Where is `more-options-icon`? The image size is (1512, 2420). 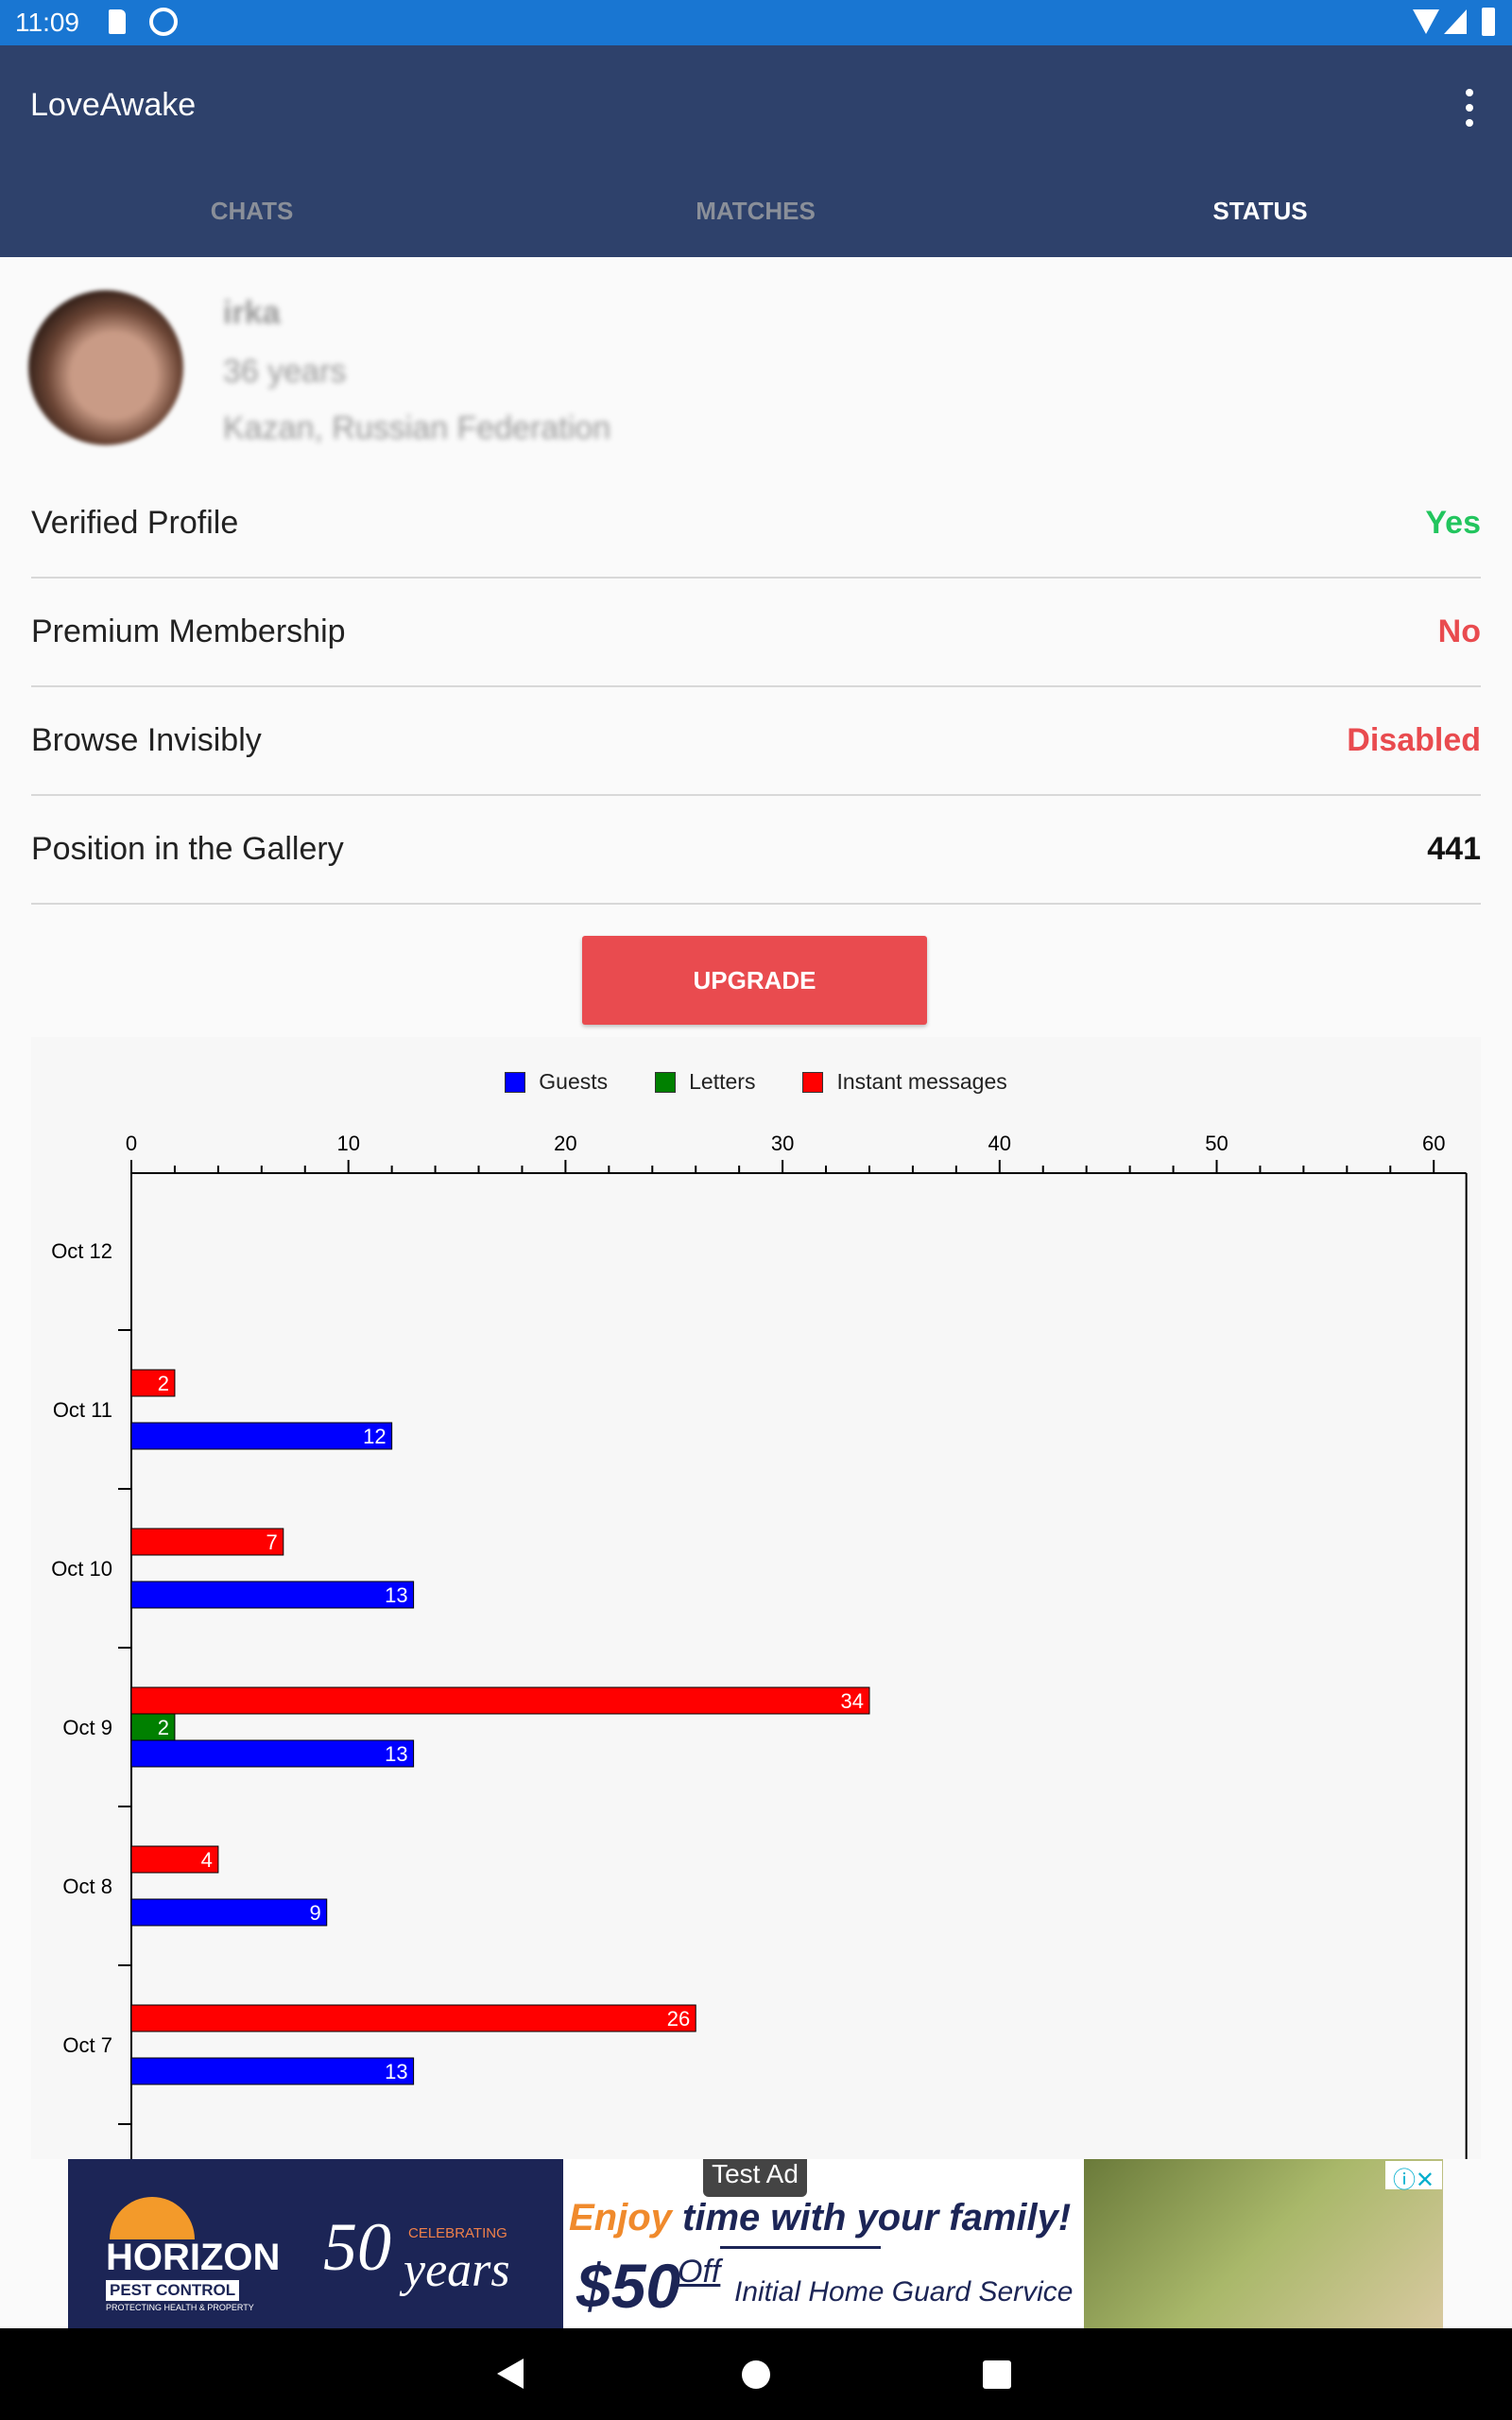 more-options-icon is located at coordinates (1469, 108).